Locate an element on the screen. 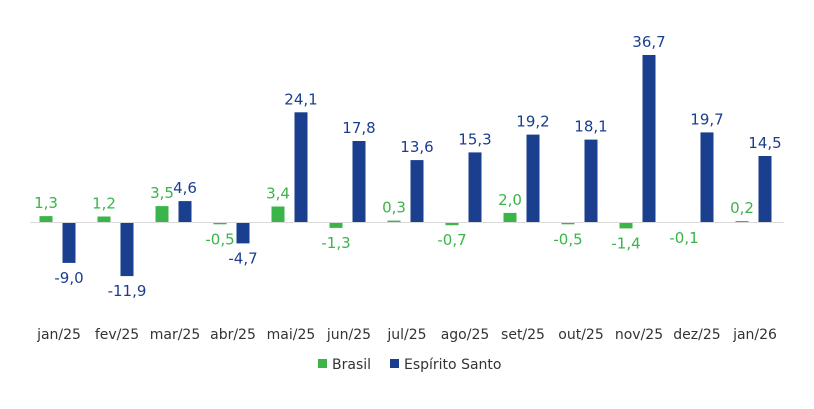 The height and width of the screenshot is (409, 814). value-label-espirito-santo: 15,3 is located at coordinates (474, 139).